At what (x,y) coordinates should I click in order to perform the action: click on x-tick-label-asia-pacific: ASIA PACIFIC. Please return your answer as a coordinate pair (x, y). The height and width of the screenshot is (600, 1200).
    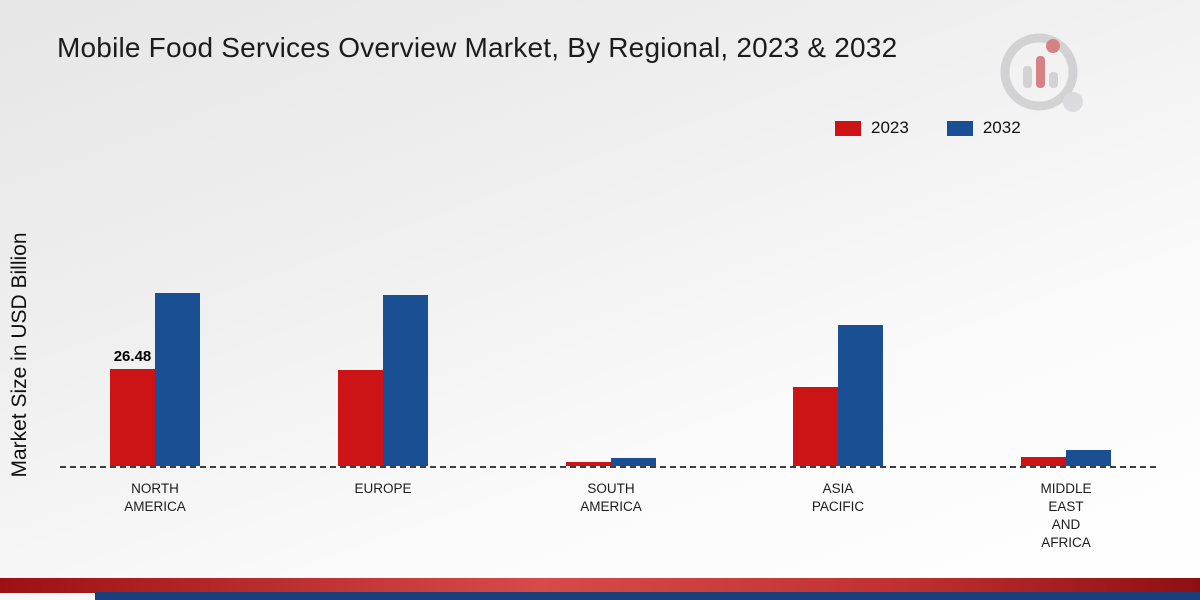
    Looking at the image, I should click on (838, 497).